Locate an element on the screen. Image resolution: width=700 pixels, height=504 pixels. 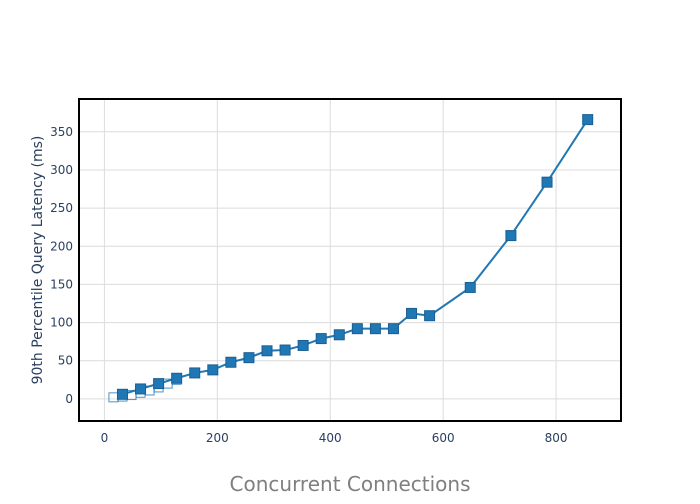
y-axis-title: 90th Percentile Query Latency (ms) is located at coordinates (38, 260).